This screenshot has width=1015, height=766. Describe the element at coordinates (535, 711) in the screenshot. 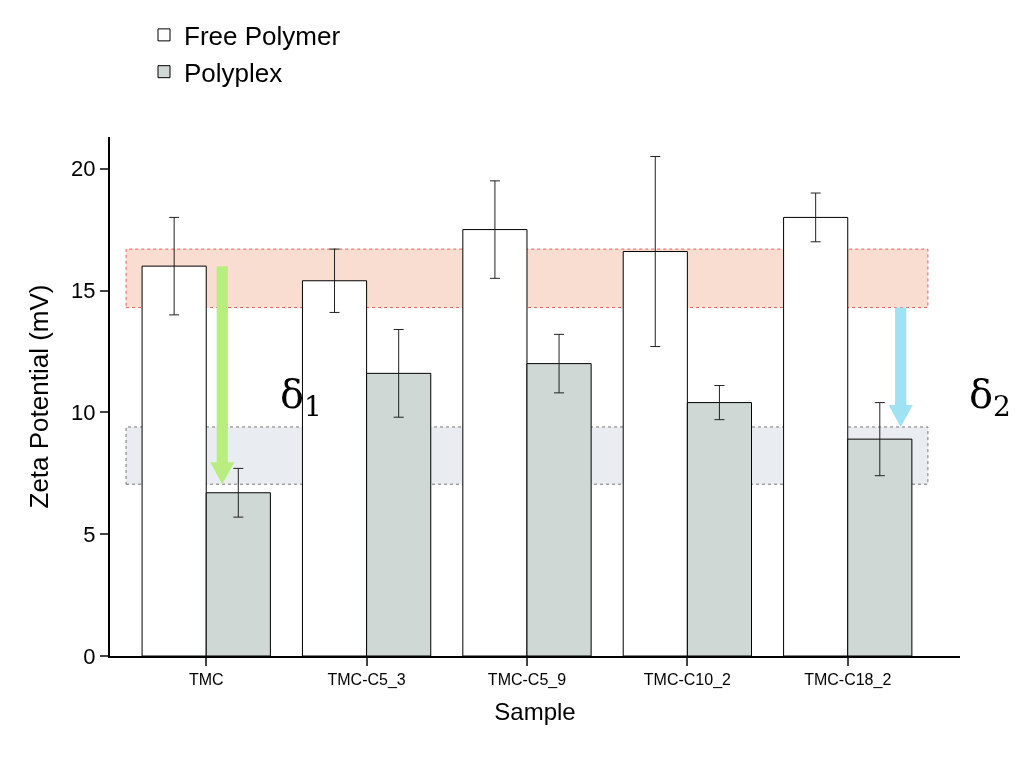

I see `x-axis-title: Sample` at that location.